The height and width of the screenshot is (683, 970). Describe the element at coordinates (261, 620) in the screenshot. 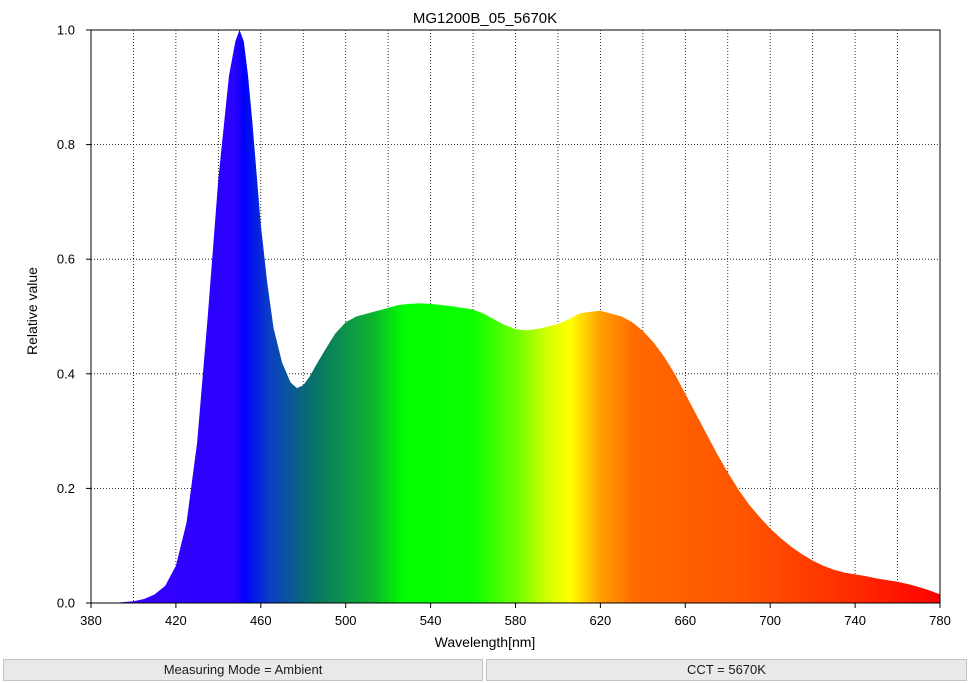

I see `x-tick-label: 460` at that location.